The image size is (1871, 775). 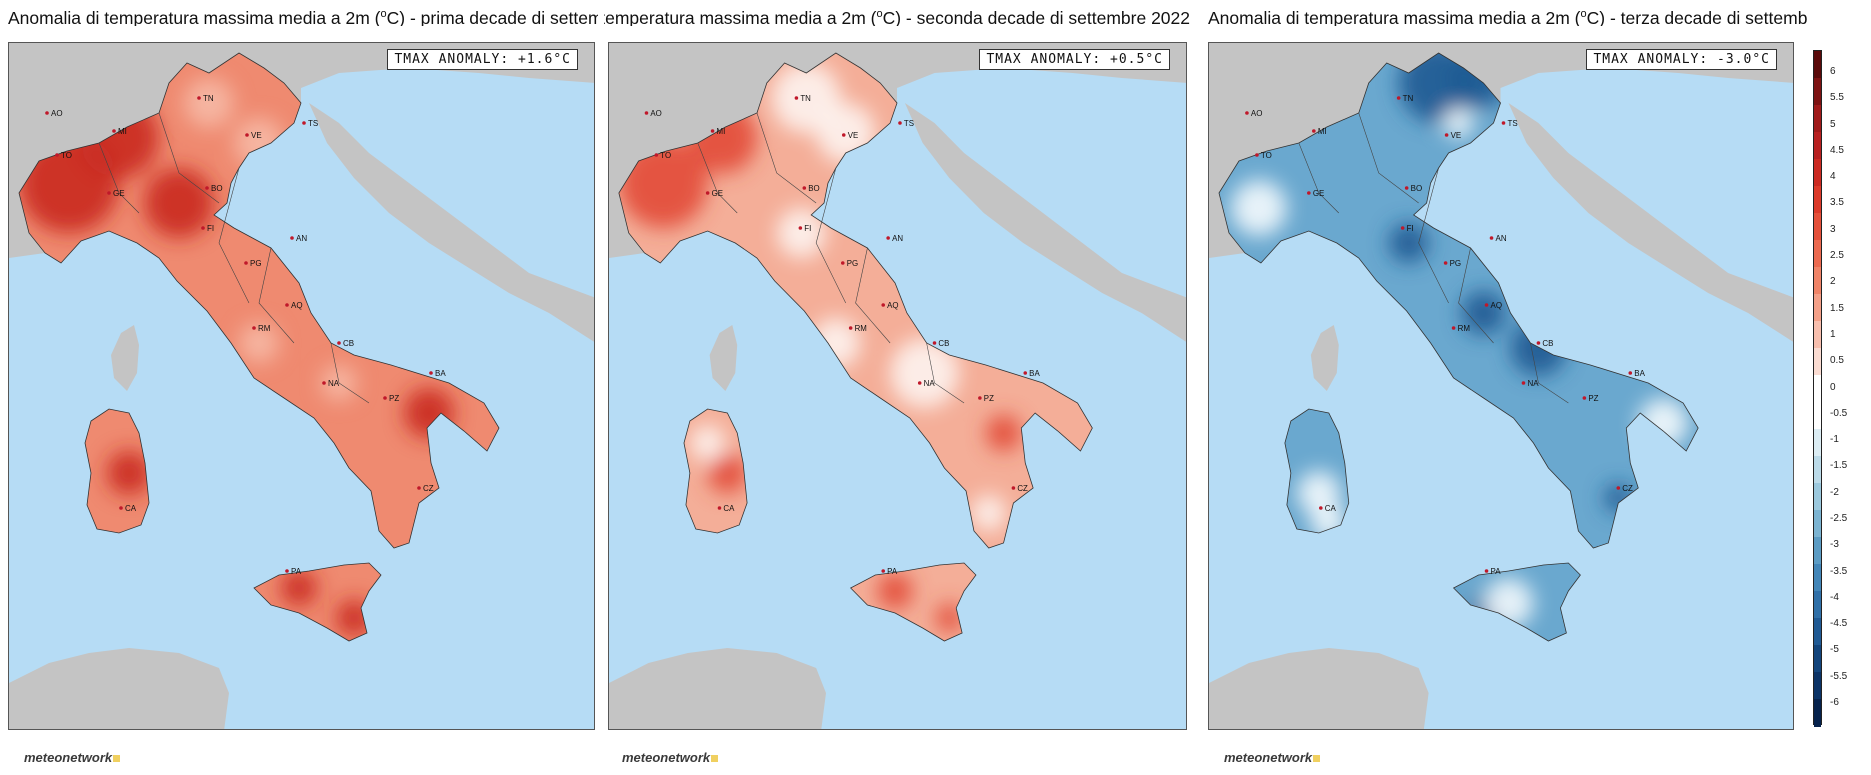 What do you see at coordinates (1022, 488) in the screenshot?
I see `city-label-cz: CZ` at bounding box center [1022, 488].